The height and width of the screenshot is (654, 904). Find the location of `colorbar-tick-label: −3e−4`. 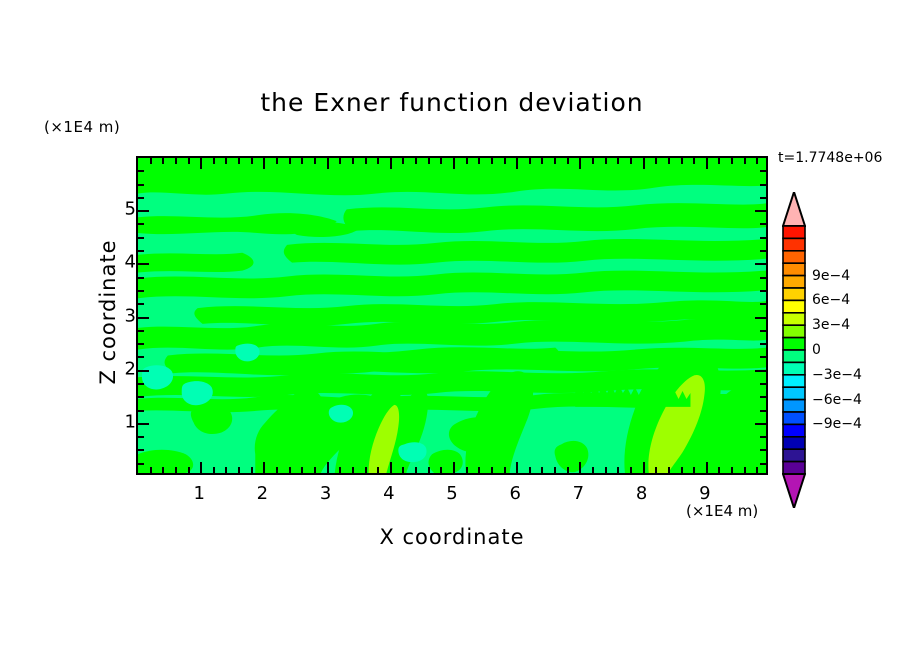

colorbar-tick-label: −3e−4 is located at coordinates (837, 374).